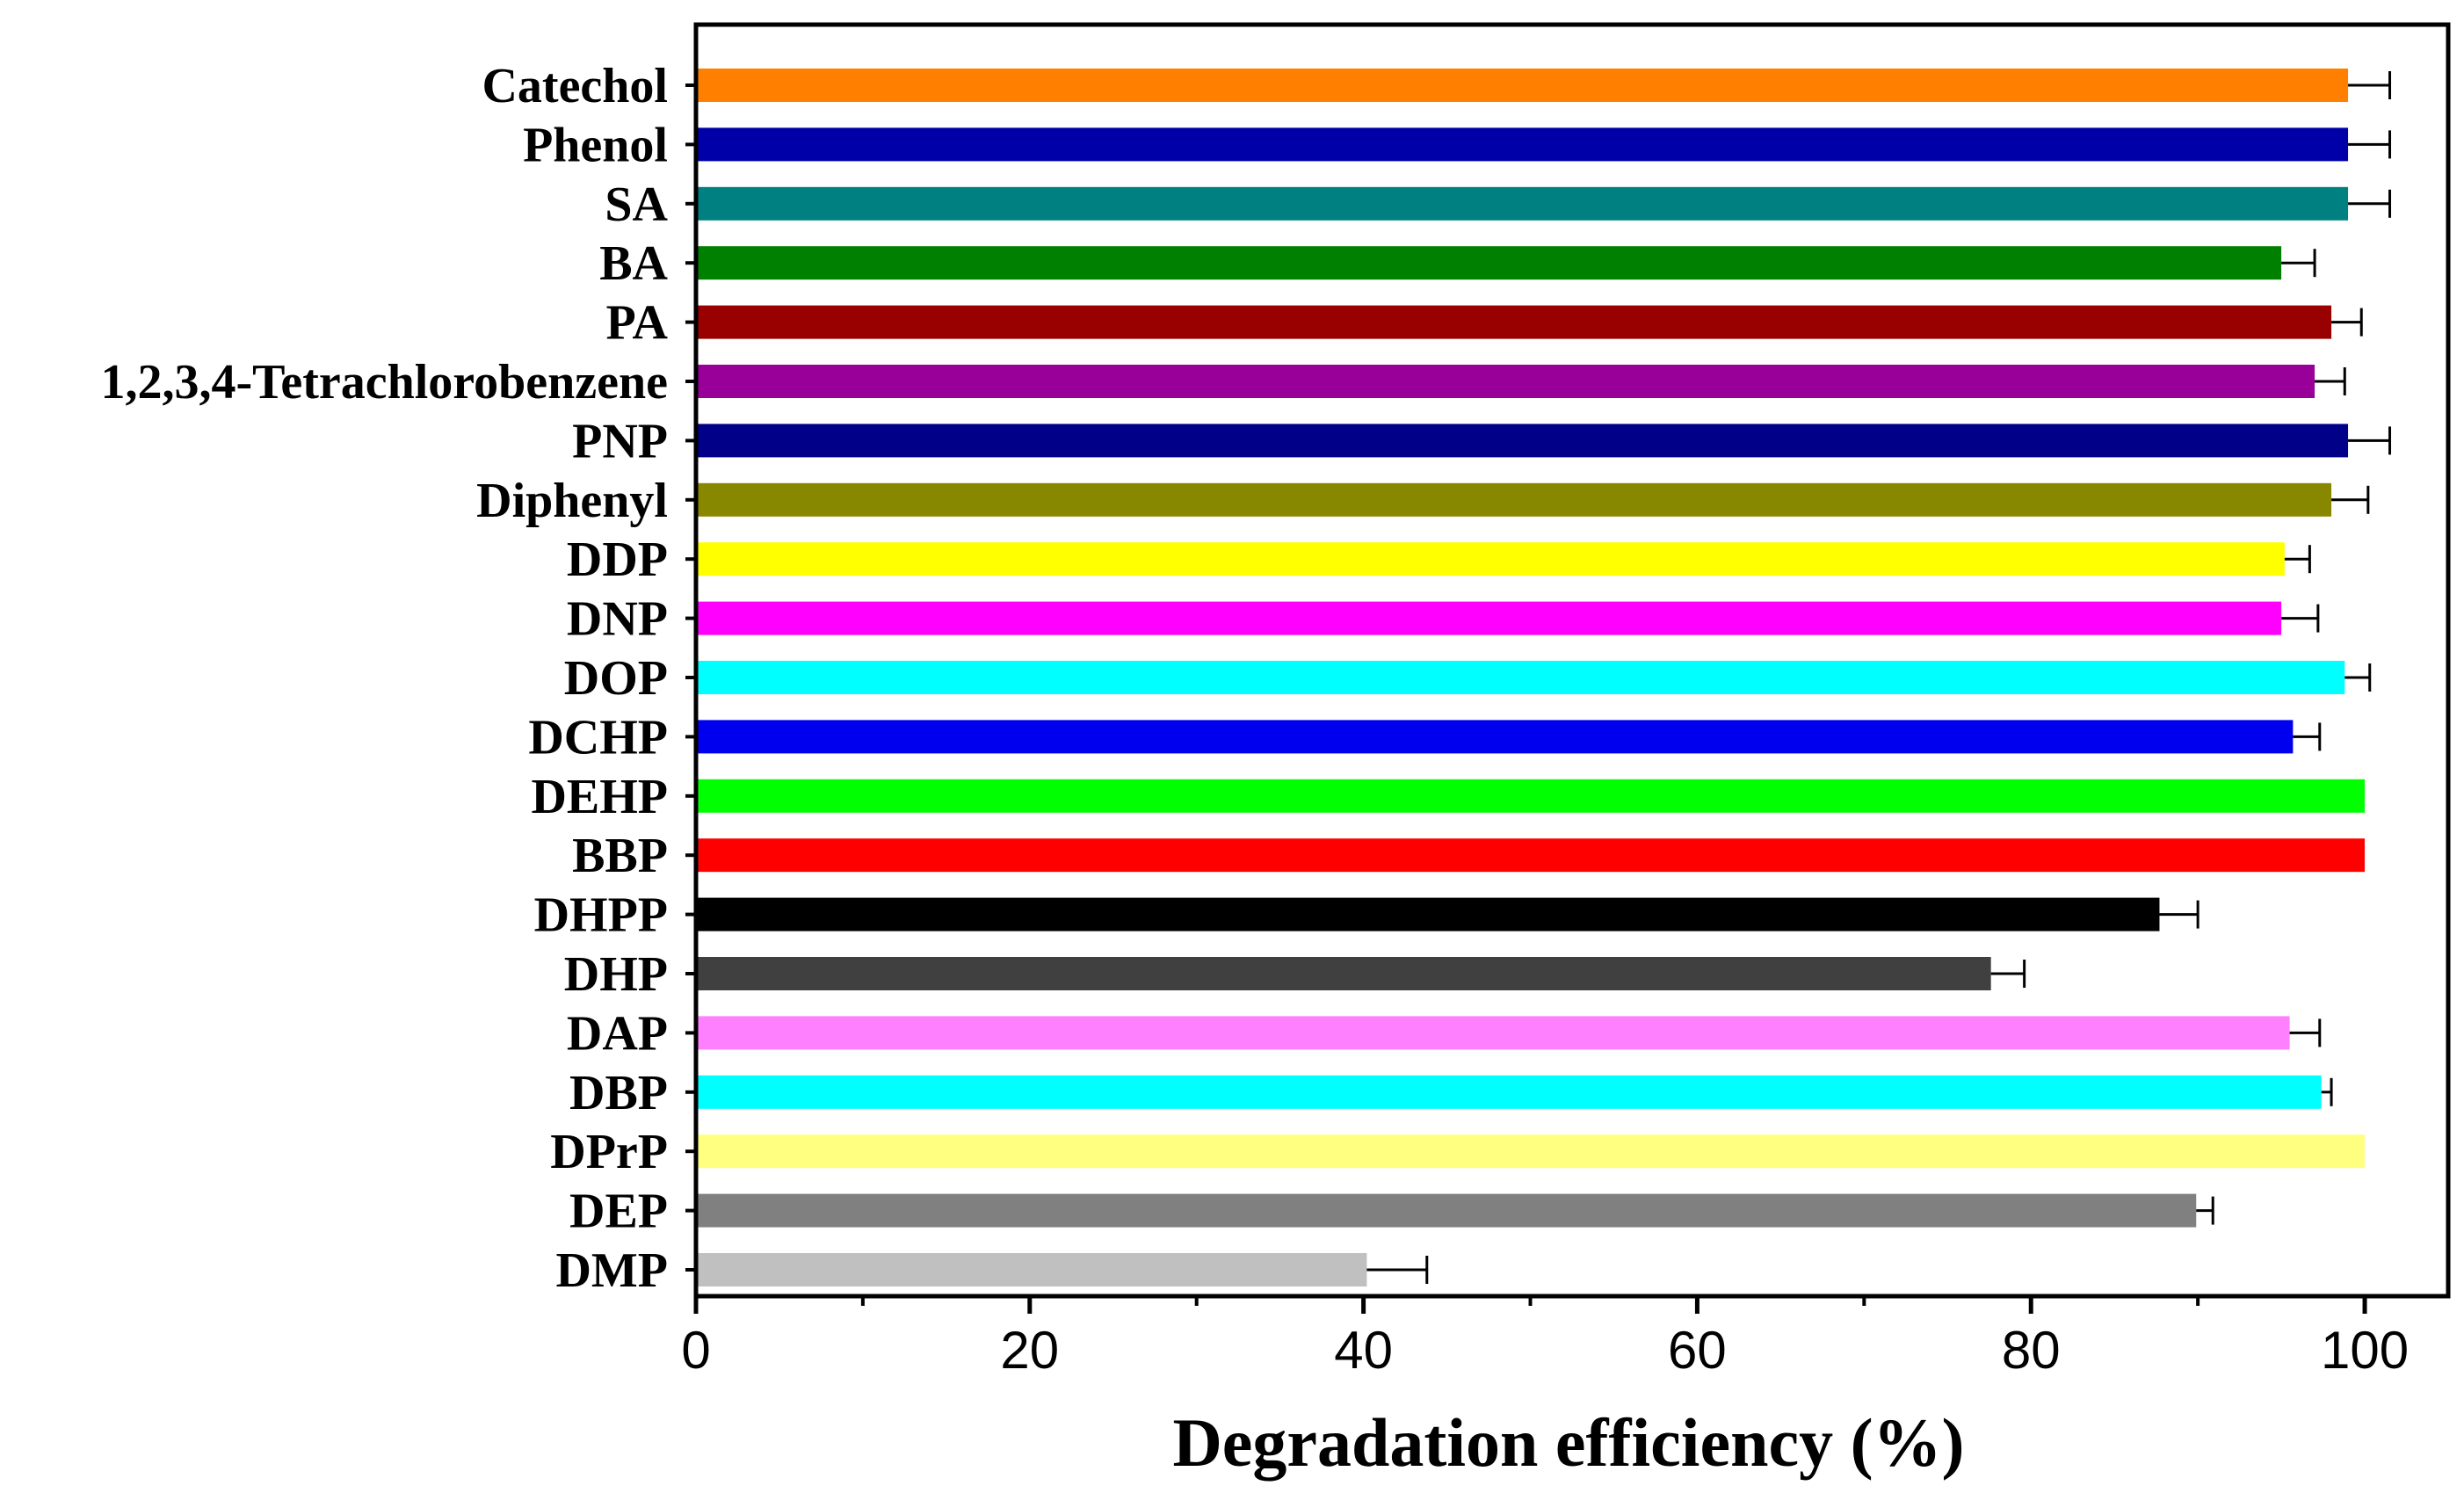 The image size is (2464, 1493). I want to click on category-label-dprp: DPrP, so click(609, 1152).